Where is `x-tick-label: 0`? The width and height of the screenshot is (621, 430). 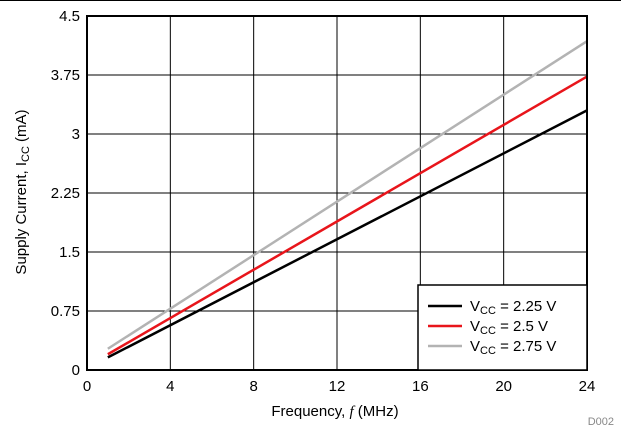 x-tick-label: 0 is located at coordinates (87, 386).